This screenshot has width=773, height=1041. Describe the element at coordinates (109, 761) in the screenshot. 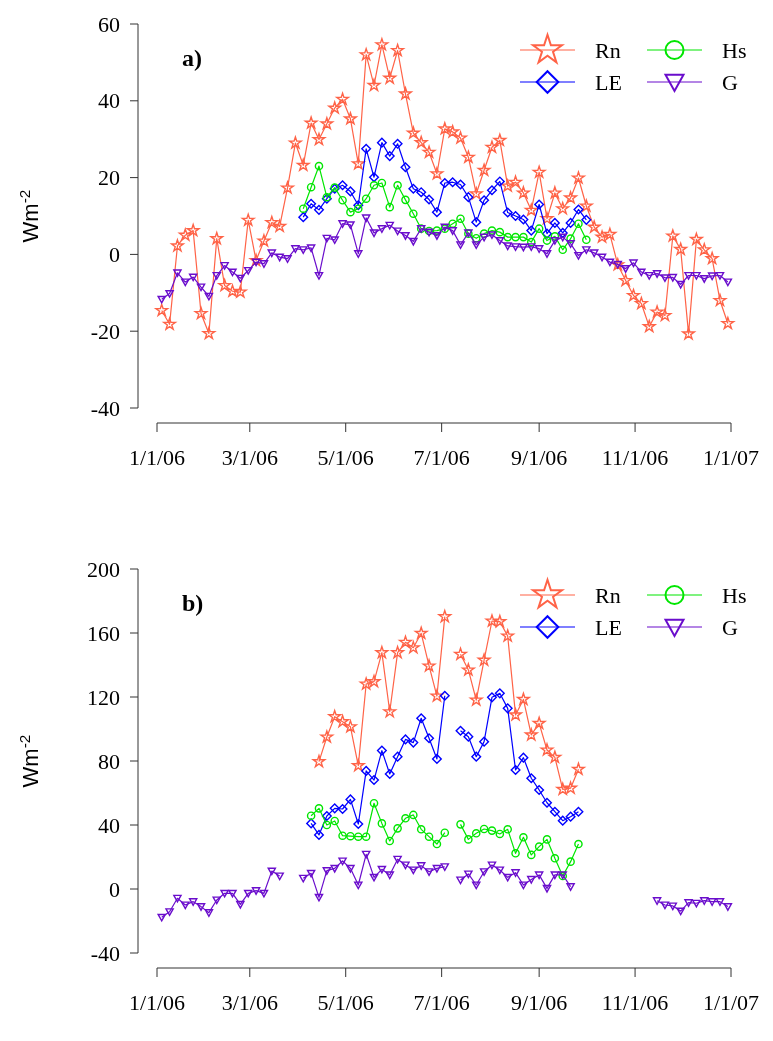

I see `y-tick-label: 80` at that location.